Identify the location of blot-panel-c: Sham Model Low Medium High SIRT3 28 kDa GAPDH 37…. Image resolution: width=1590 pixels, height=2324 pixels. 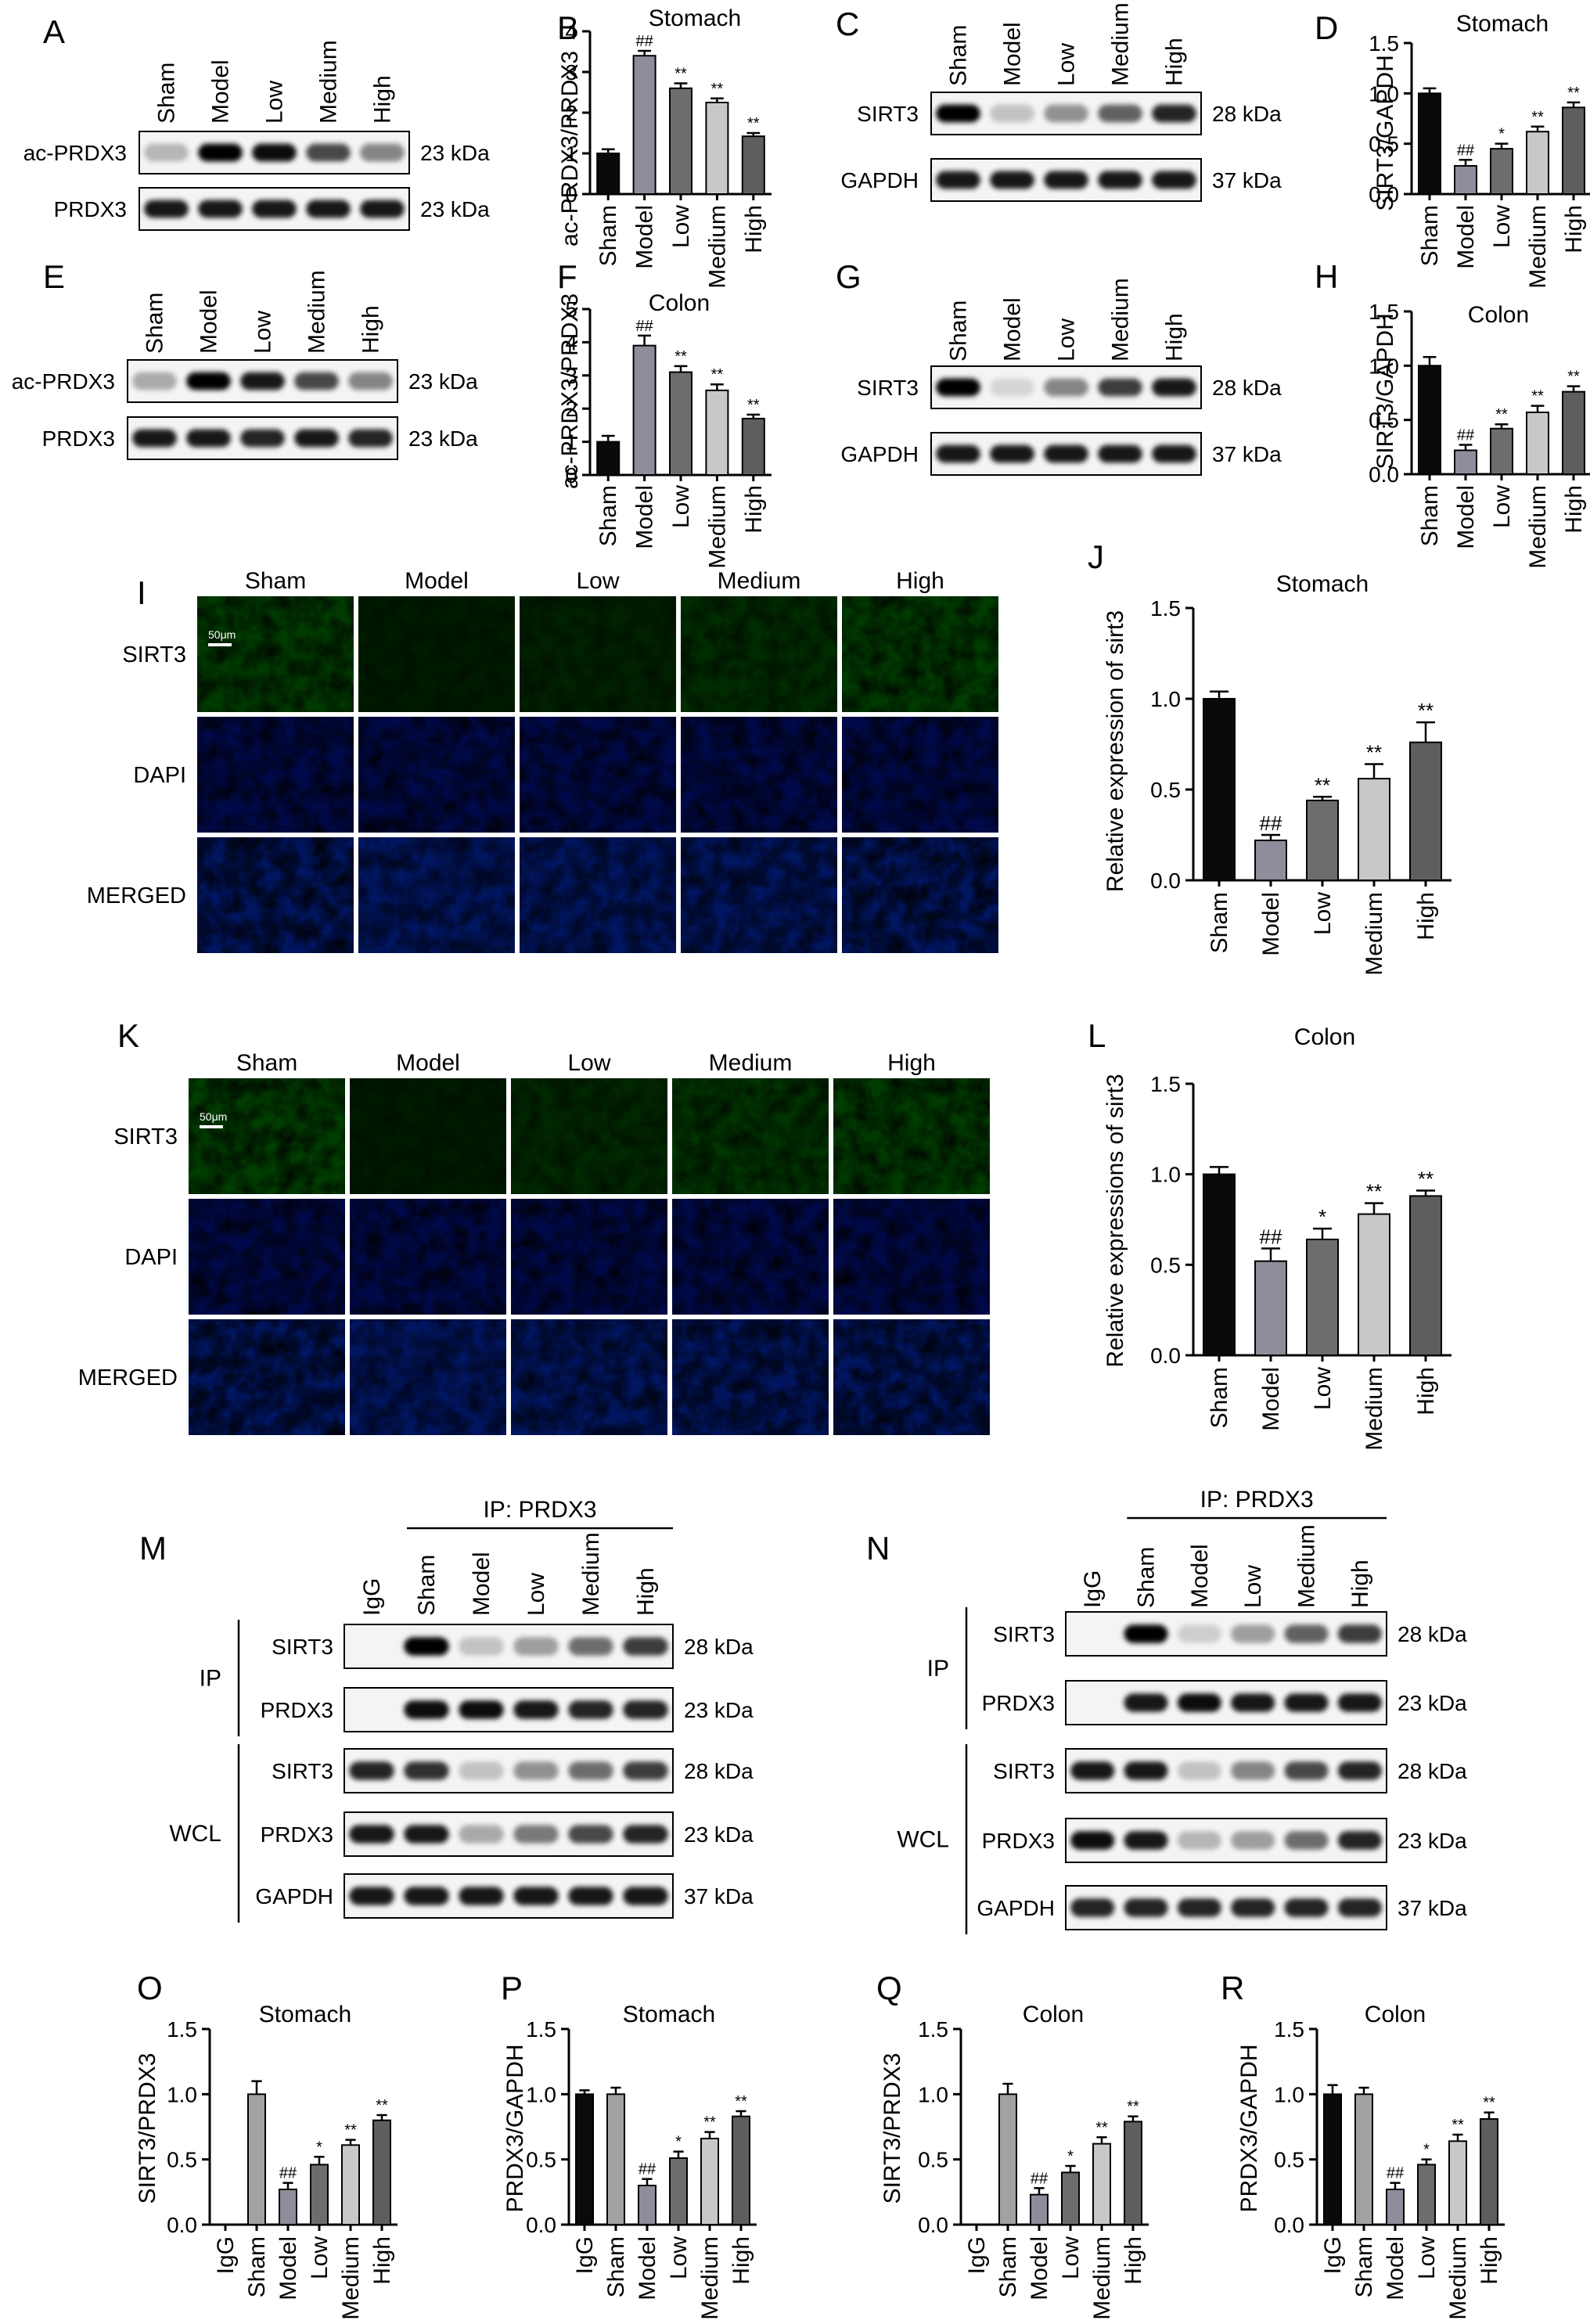
(1061, 102).